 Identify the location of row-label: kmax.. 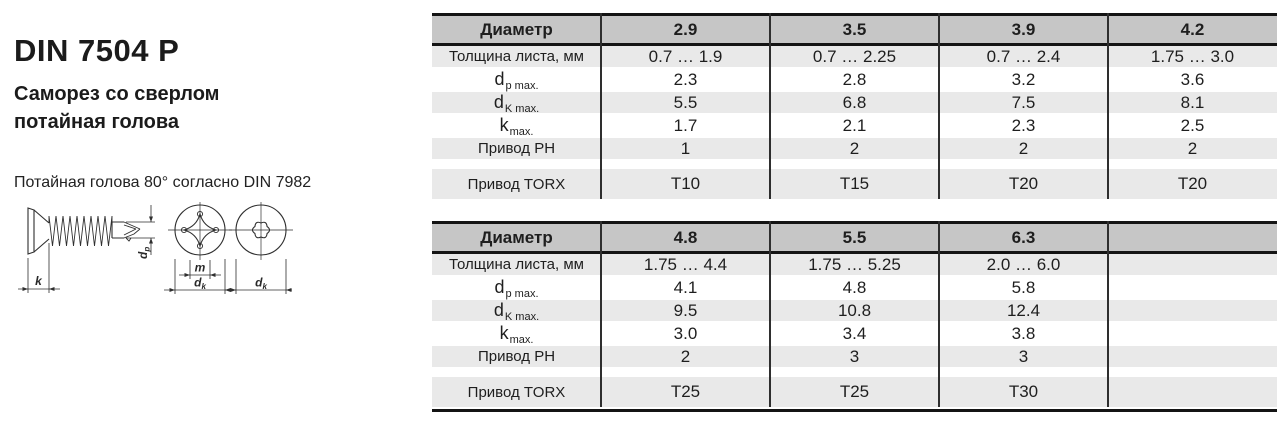
(516, 126).